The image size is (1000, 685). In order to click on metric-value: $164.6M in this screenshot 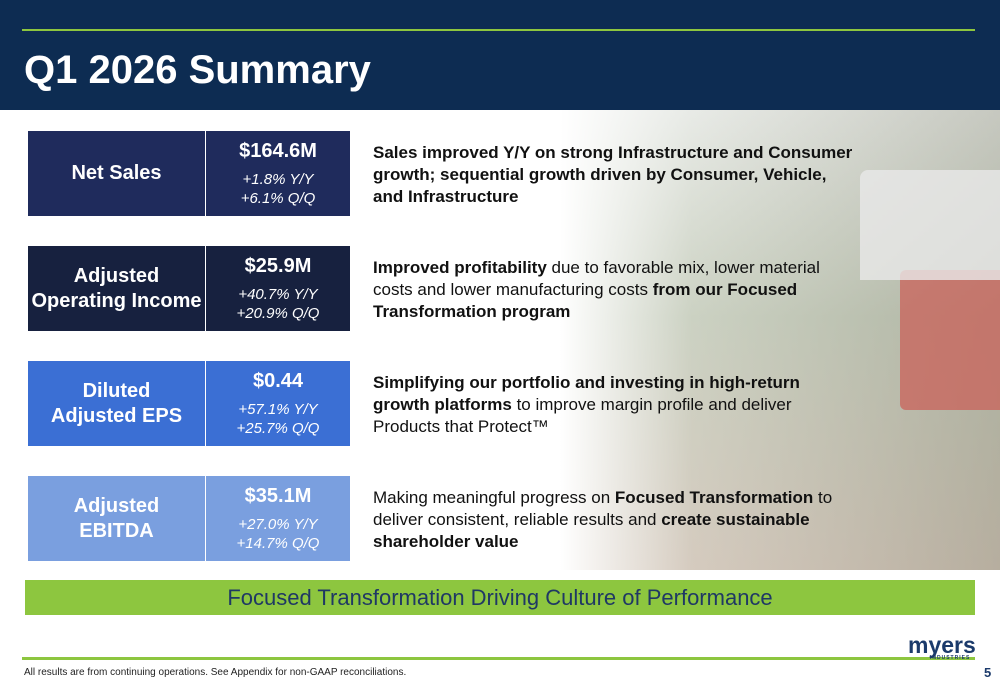, I will do `click(278, 151)`.